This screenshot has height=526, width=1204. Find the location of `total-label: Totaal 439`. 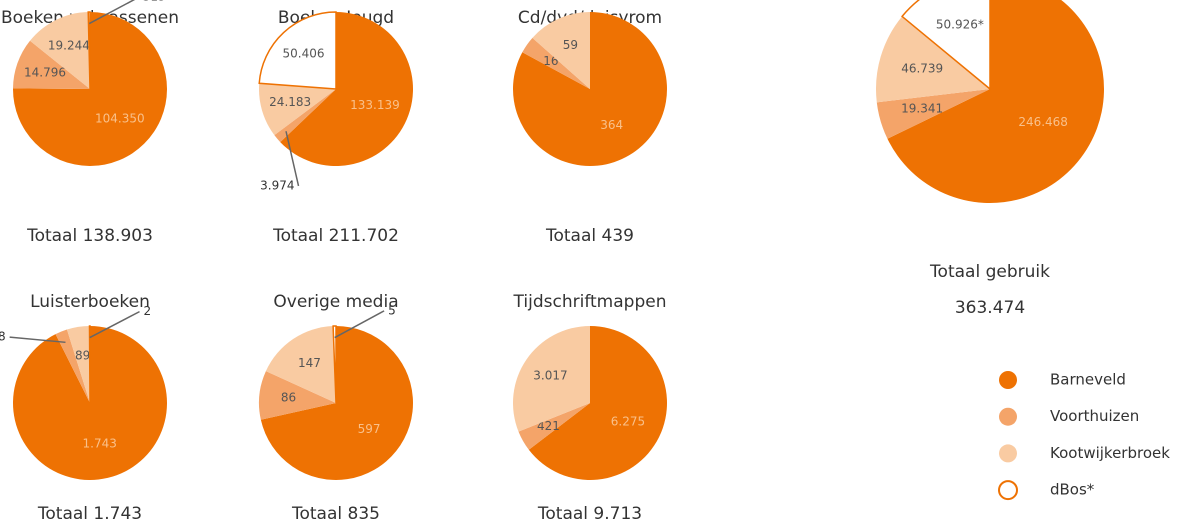

total-label: Totaal 439 is located at coordinates (589, 236).